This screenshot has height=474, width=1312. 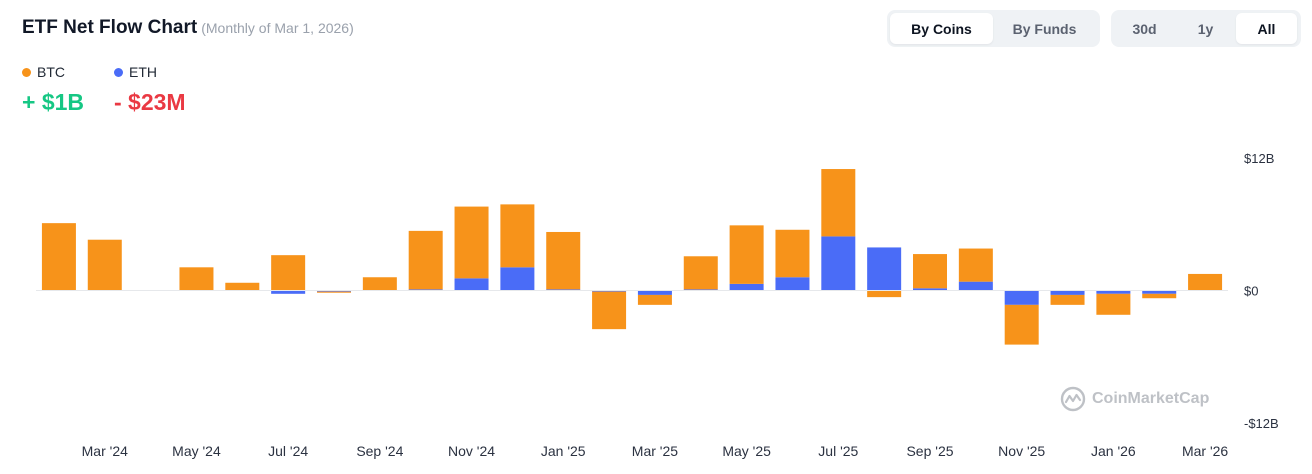 What do you see at coordinates (1151, 398) in the screenshot?
I see `watermark-text: CoinMarketCap` at bounding box center [1151, 398].